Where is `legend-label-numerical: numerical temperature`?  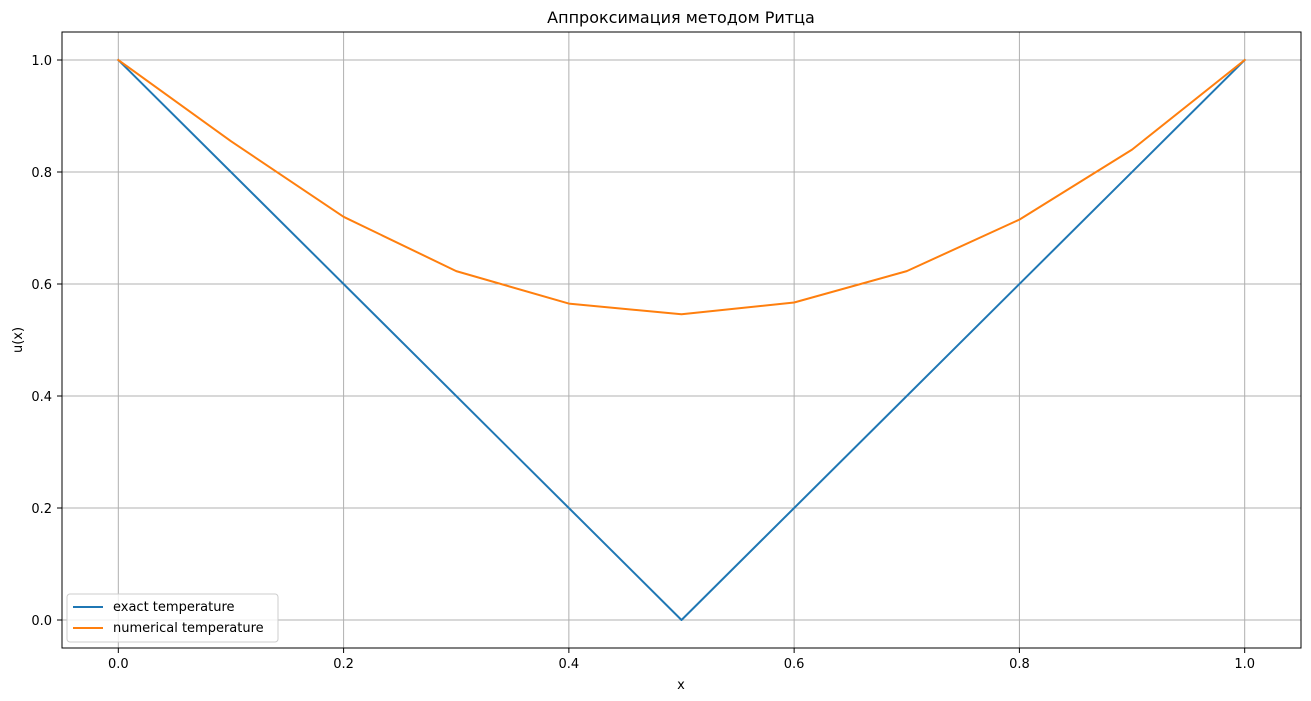
legend-label-numerical: numerical temperature is located at coordinates (188, 628).